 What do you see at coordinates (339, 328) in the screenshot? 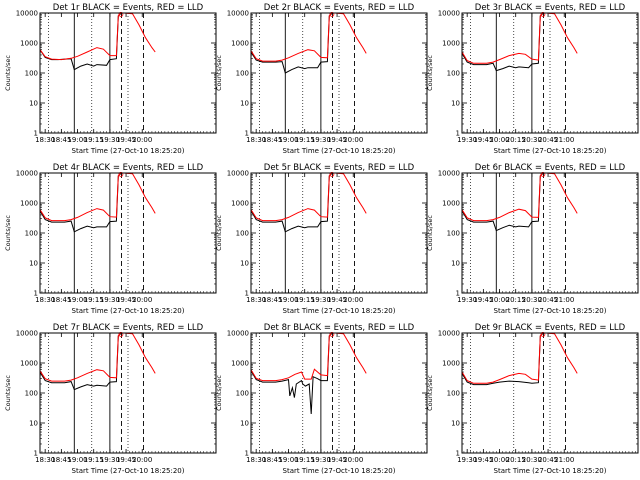
I see `panel-title: Det 8r BLACK = Events, RED = LLD` at bounding box center [339, 328].